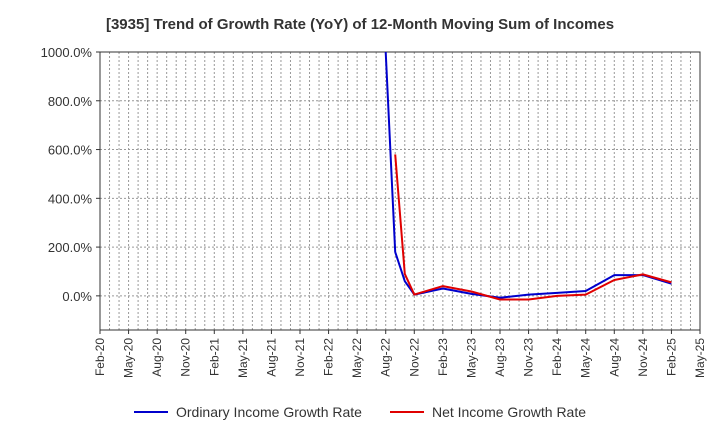 The height and width of the screenshot is (440, 720). What do you see at coordinates (329, 357) in the screenshot?
I see `x-tick-label: Feb-22` at bounding box center [329, 357].